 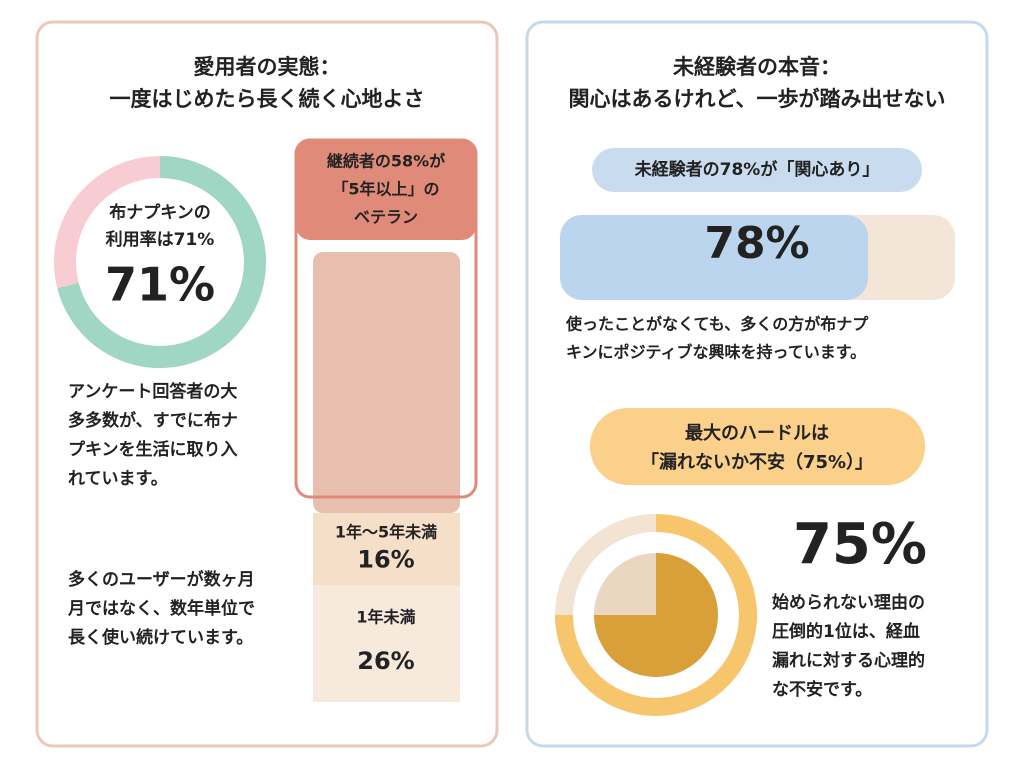 What do you see at coordinates (386, 217) in the screenshot?
I see `header-label: ベテラン` at bounding box center [386, 217].